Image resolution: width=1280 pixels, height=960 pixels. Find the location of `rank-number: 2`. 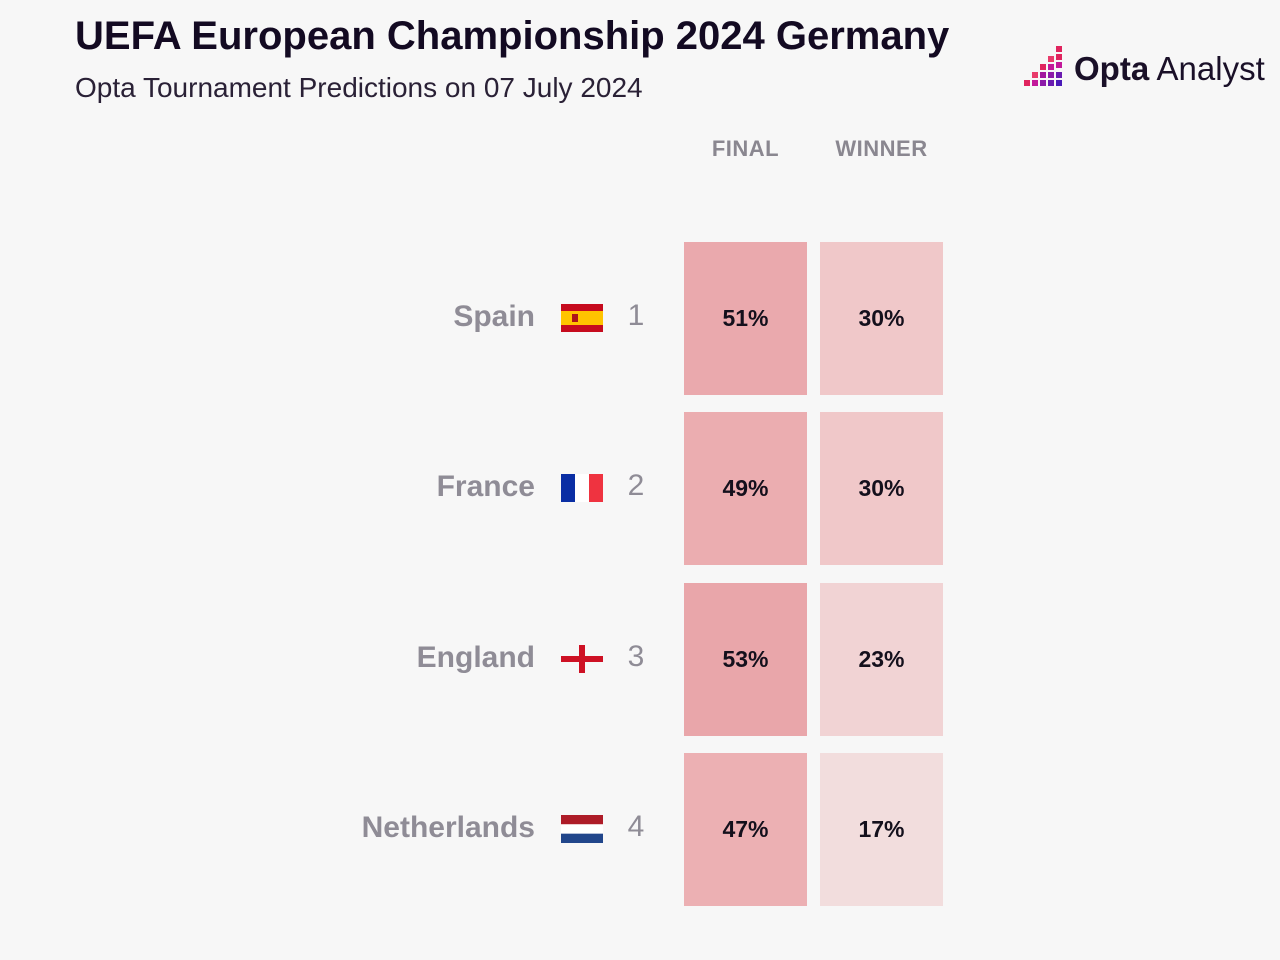

rank-number: 2 is located at coordinates (636, 485).